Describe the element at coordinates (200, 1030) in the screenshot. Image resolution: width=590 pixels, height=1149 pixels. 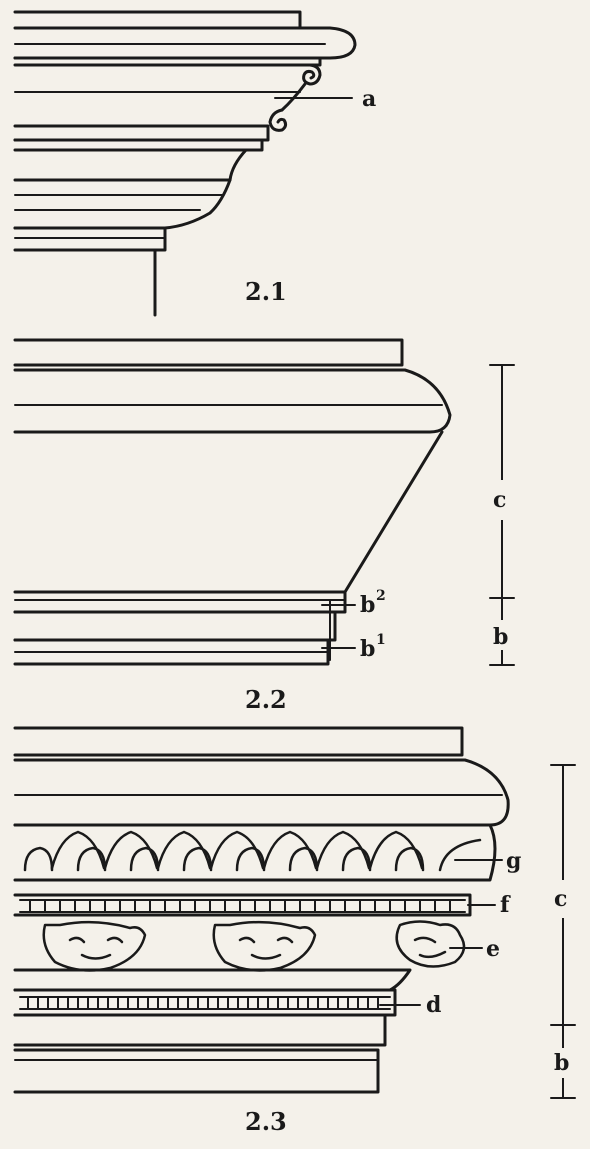
I see `fig3-base` at that location.